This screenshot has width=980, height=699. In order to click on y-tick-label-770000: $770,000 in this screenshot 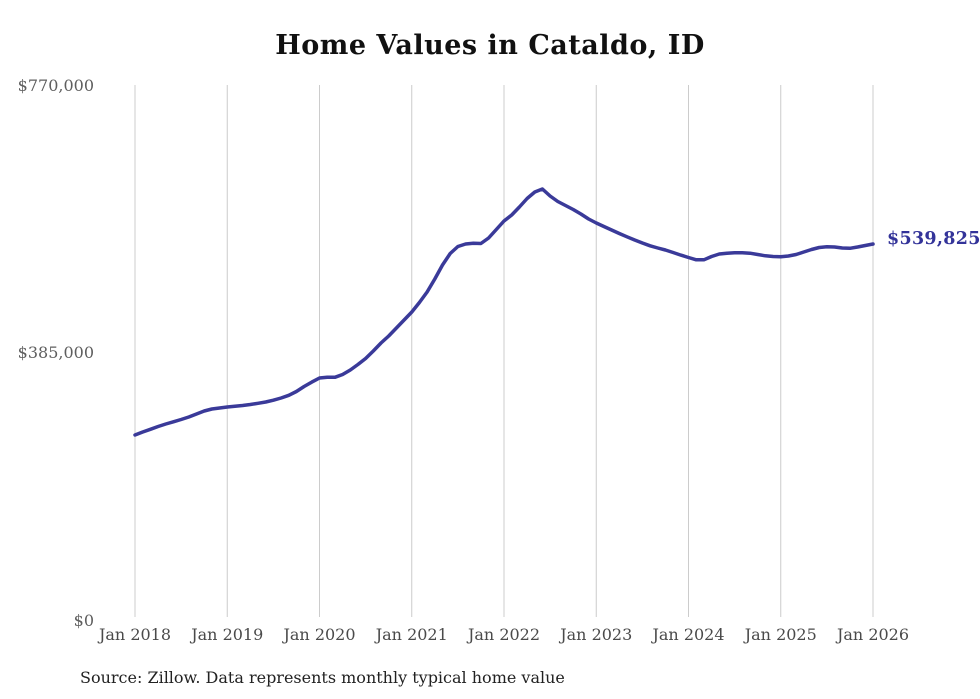, I will do `click(55, 85)`.